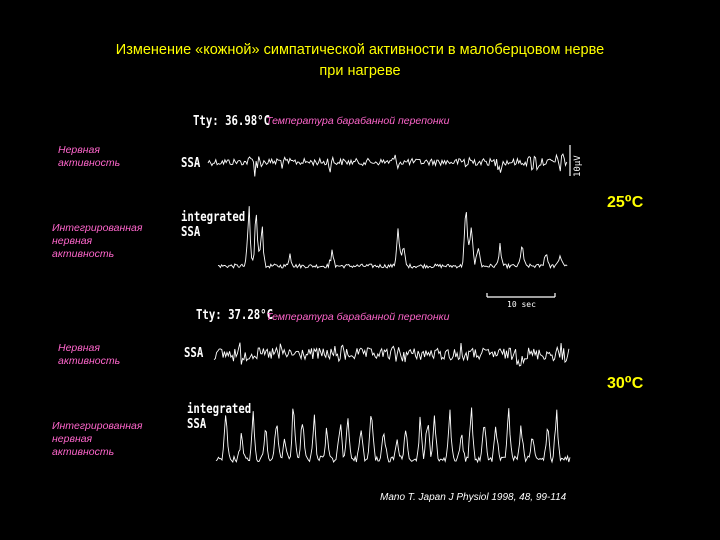 This screenshot has width=720, height=540. I want to click on time-scale-bar, so click(521, 295).